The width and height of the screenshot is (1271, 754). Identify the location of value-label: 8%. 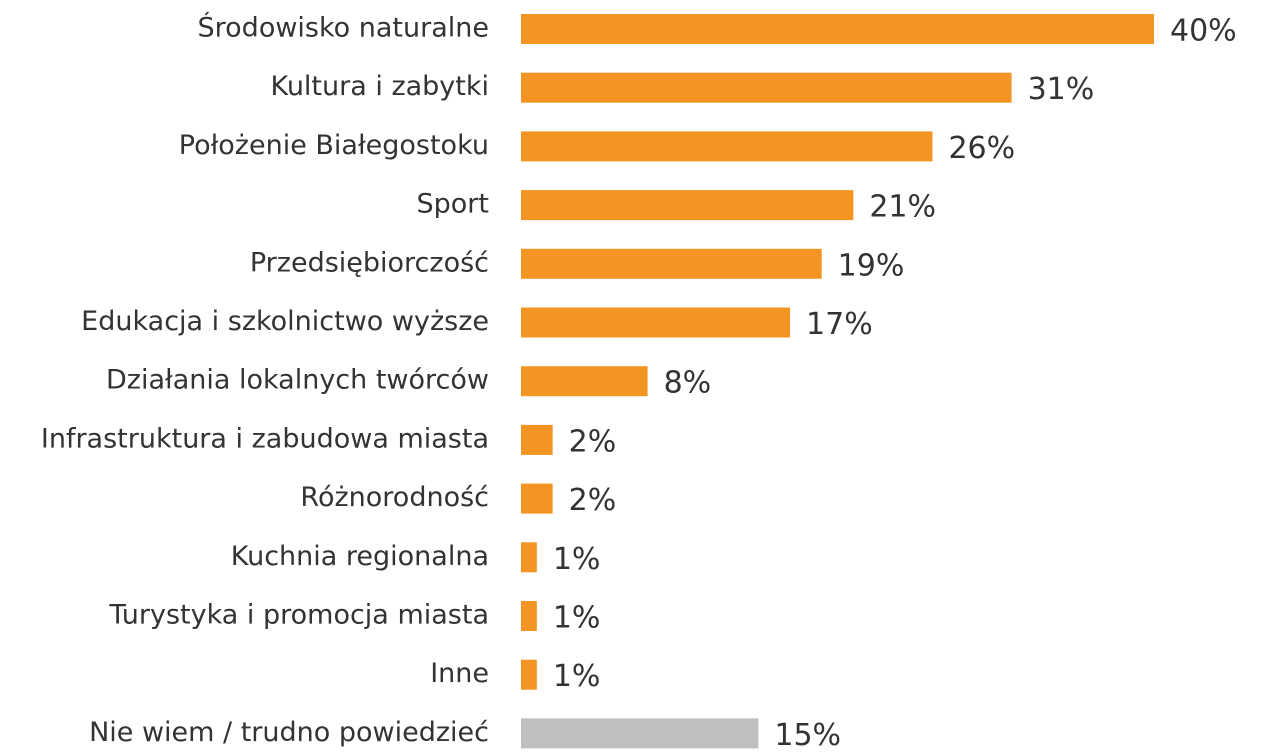
(688, 383).